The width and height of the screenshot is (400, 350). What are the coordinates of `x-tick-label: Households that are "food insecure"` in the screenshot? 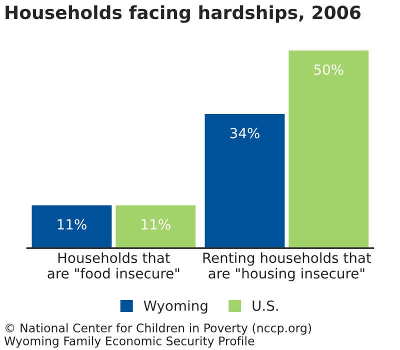 It's located at (114, 265).